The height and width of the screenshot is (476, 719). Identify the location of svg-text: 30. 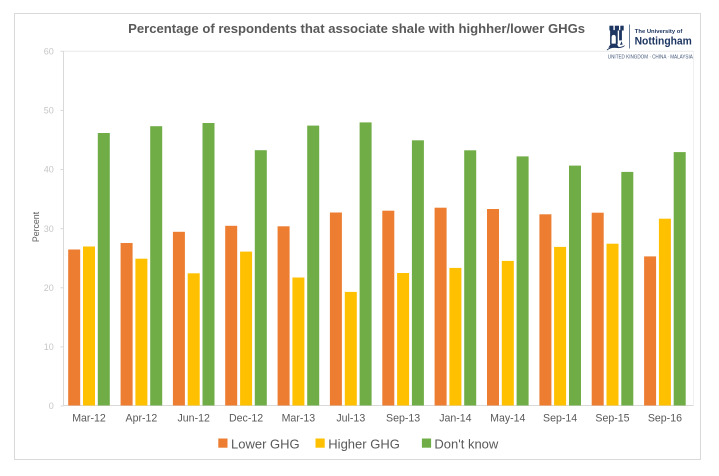
(49, 229).